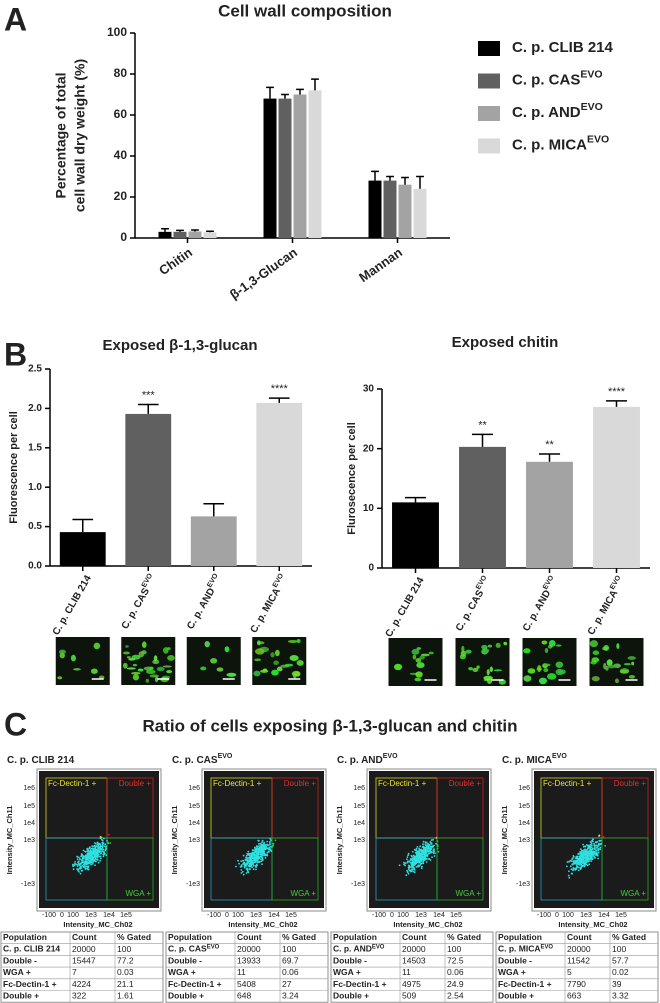  What do you see at coordinates (121, 73) in the screenshot?
I see `y-tick-label: 80` at bounding box center [121, 73].